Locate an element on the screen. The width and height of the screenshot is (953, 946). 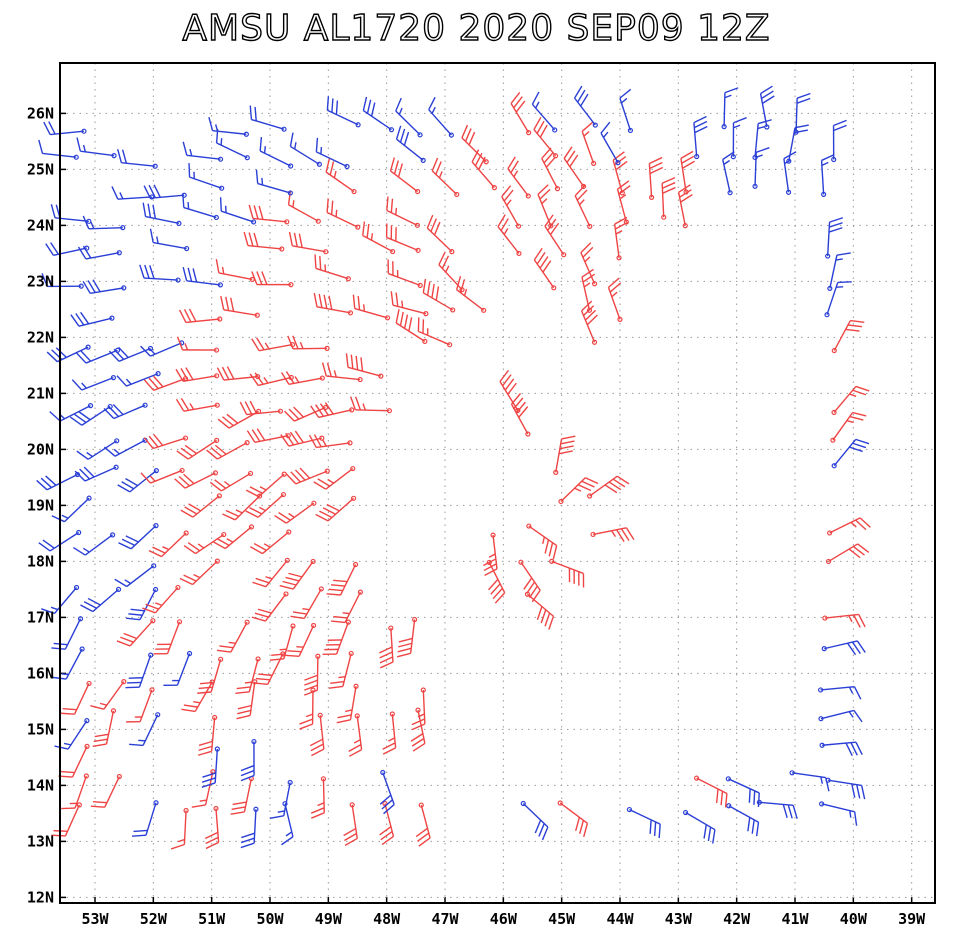
lon-tick-label: 43W is located at coordinates (679, 919).